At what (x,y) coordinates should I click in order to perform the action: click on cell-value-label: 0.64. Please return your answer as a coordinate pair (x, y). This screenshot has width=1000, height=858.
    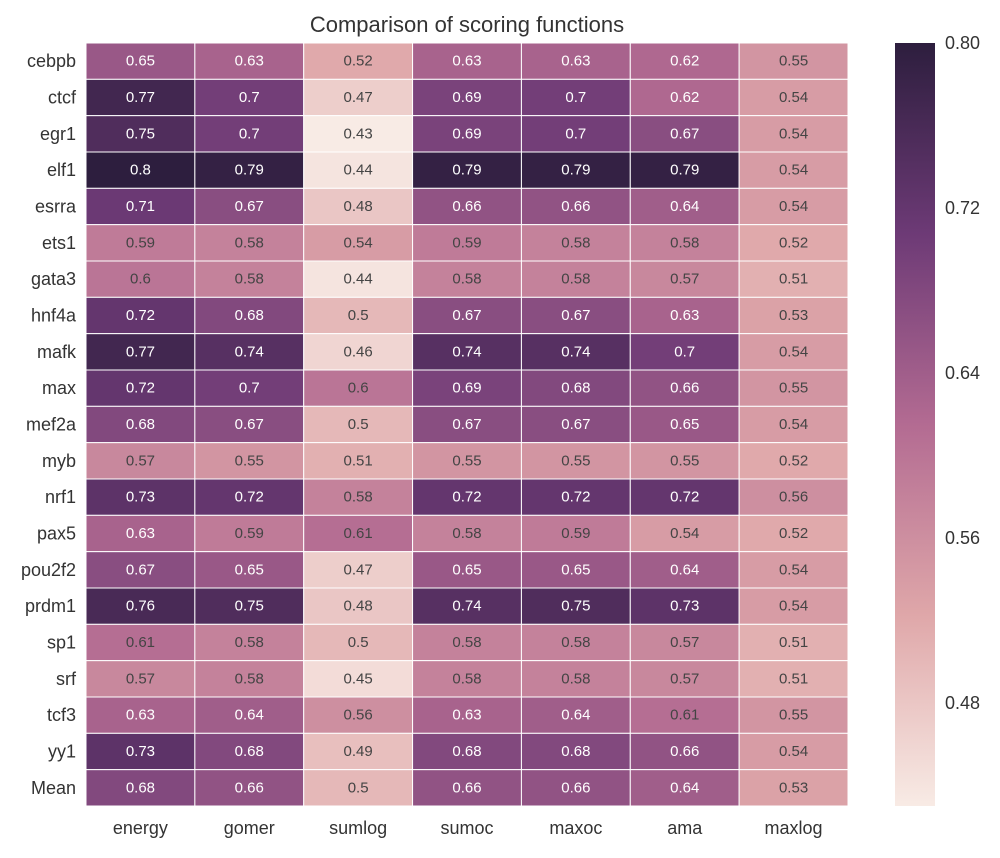
    Looking at the image, I should click on (684, 569).